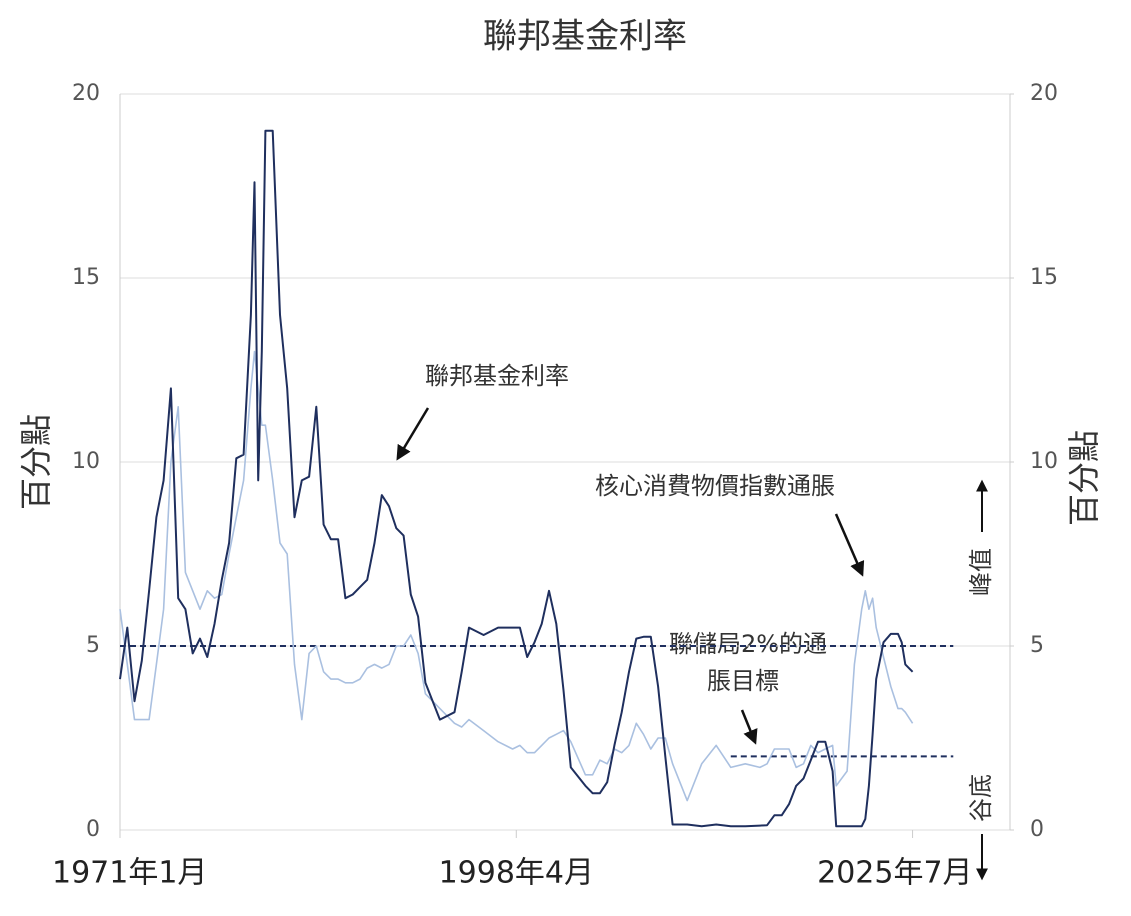 This screenshot has height=916, width=1131. What do you see at coordinates (1037, 829) in the screenshot?
I see `y2-tick-label: 0` at bounding box center [1037, 829].